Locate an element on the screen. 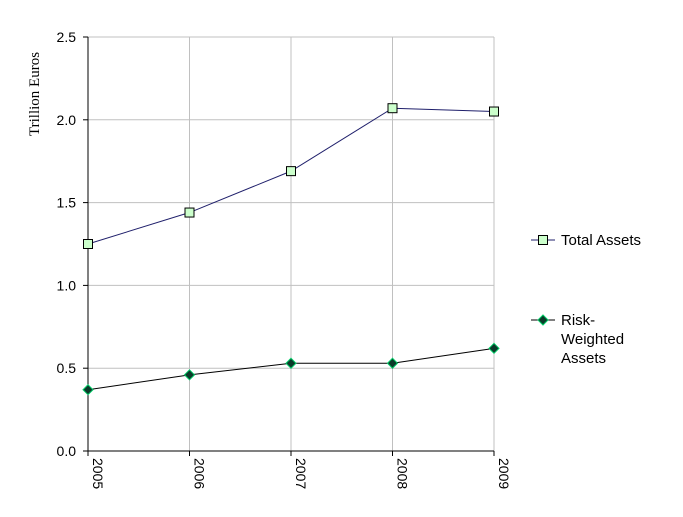 This screenshot has height=517, width=683. legend-label: Risk- is located at coordinates (578, 320).